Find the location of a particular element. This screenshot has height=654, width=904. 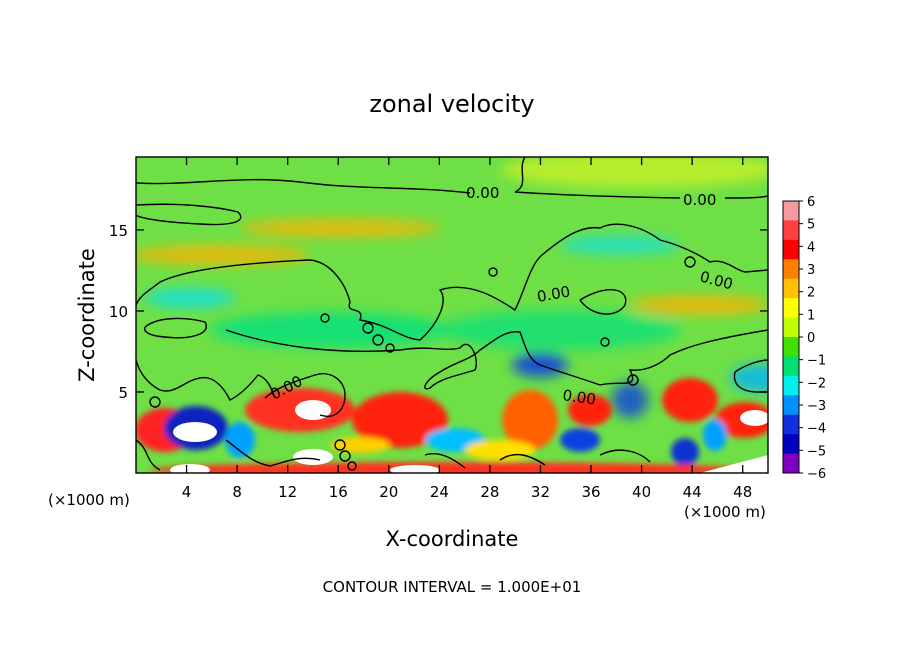

colorbar-tick-label: −5 is located at coordinates (816, 451).